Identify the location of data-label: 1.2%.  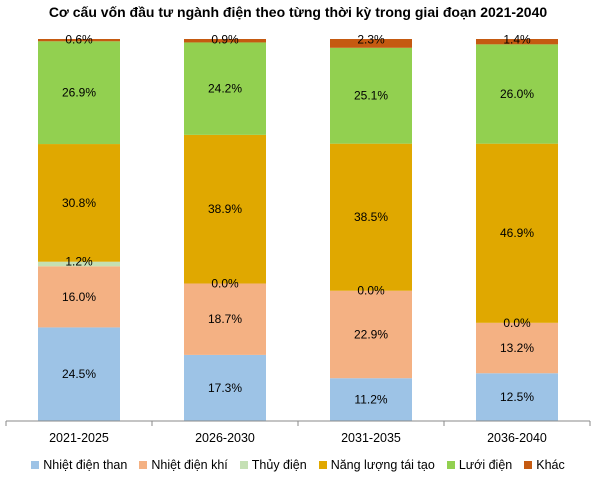
(79, 262).